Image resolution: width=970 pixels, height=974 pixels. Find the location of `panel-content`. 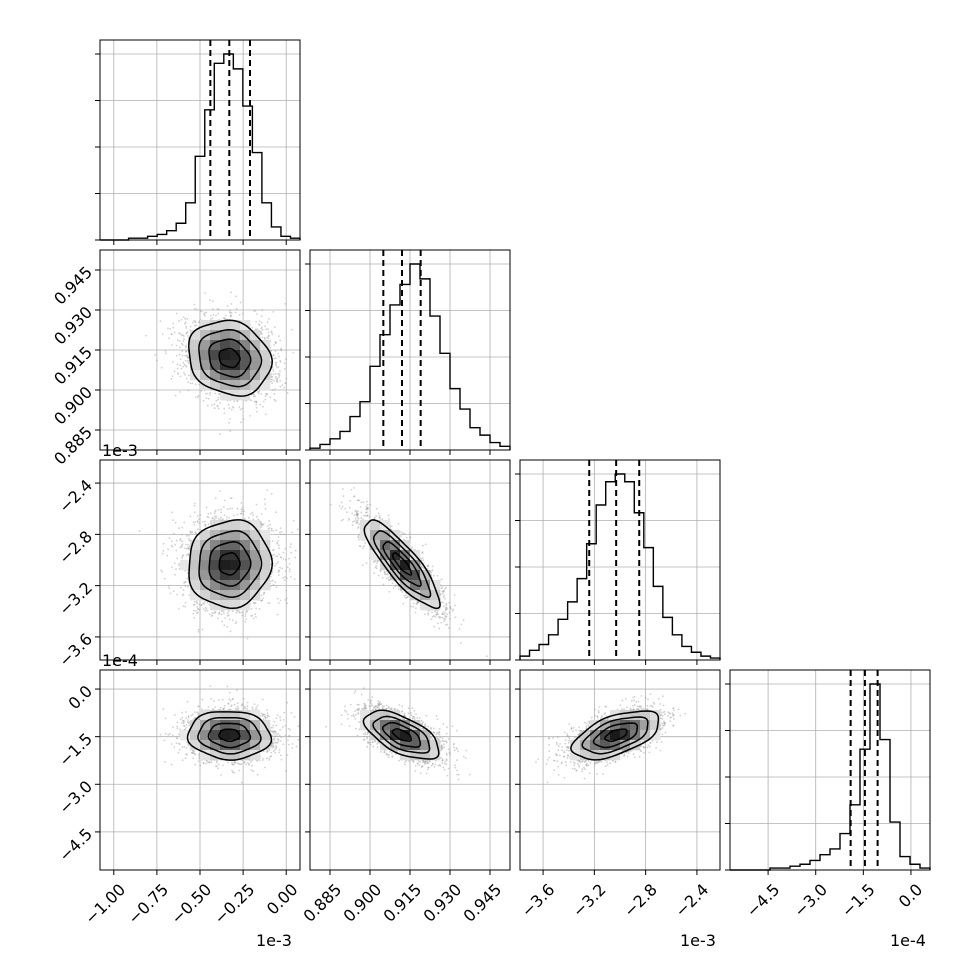

panel-content is located at coordinates (219, 363).